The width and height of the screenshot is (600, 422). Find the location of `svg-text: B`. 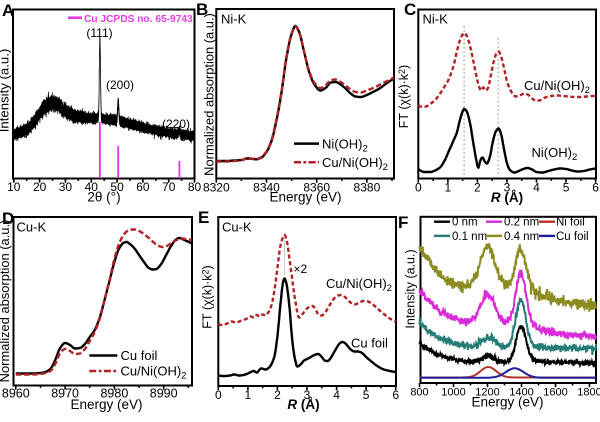

svg-text: B is located at coordinates (202, 9).